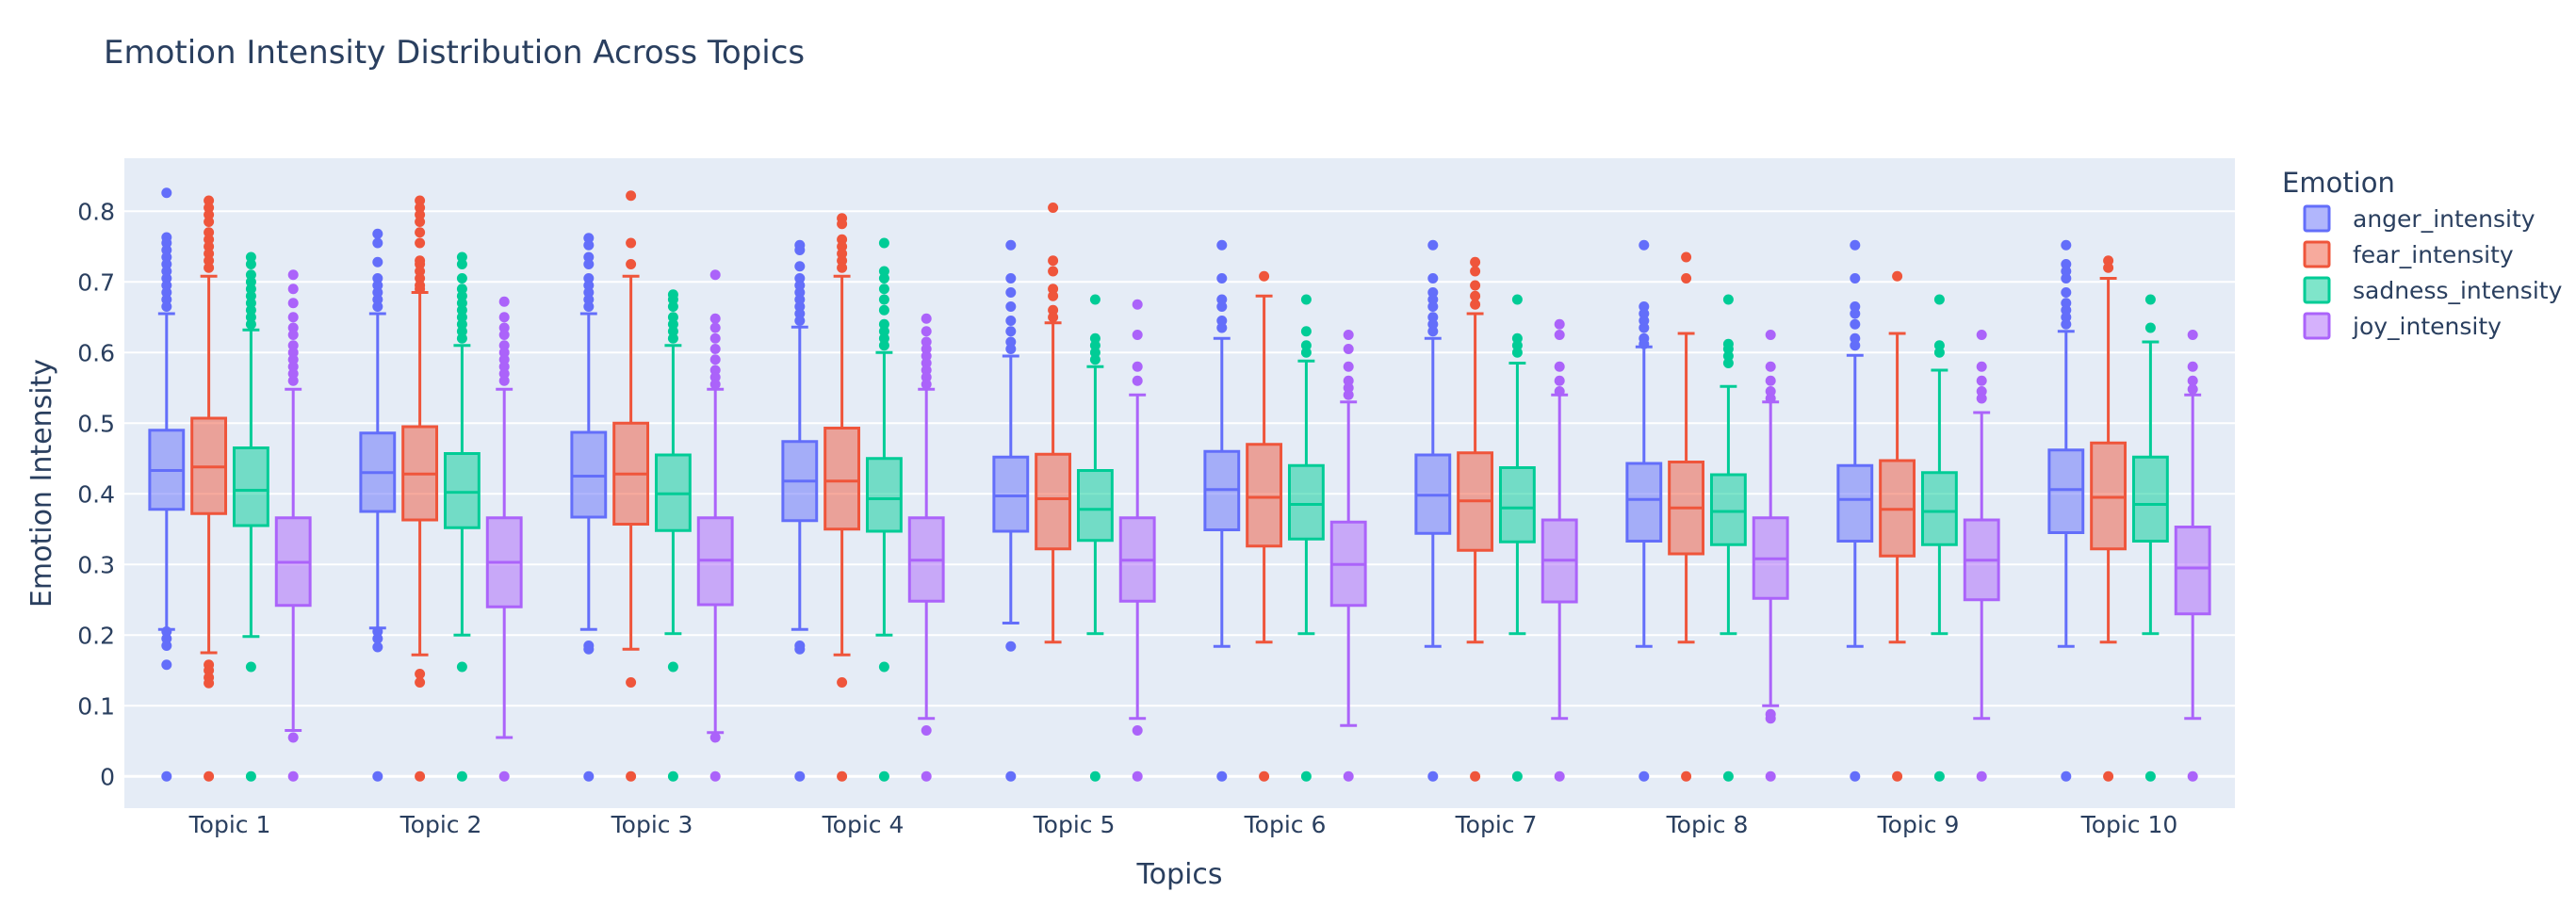 The image size is (2576, 908). I want to click on legend-item-anger_intensity: anger_intensity, so click(2419, 218).